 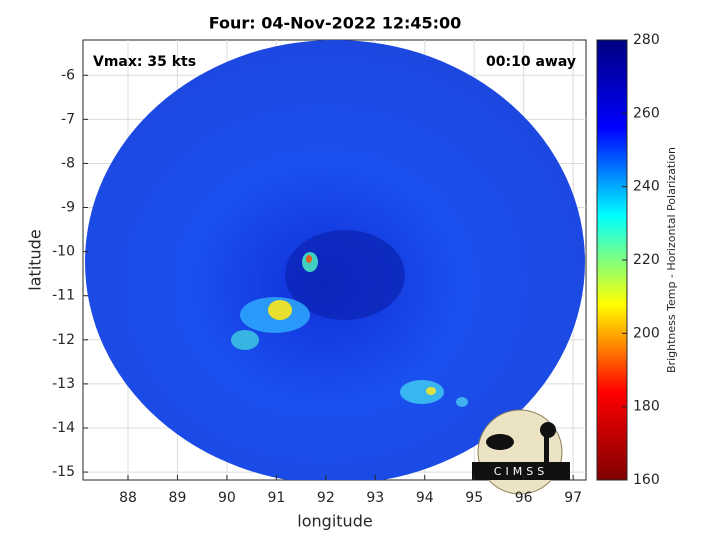 I want to click on colorbar-tick-label: 240, so click(x=646, y=187).